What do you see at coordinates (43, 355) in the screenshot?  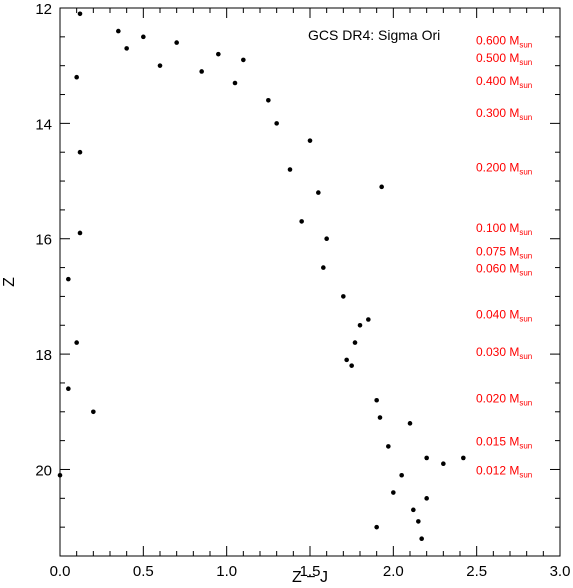 I see `y-tick-label: 18` at bounding box center [43, 355].